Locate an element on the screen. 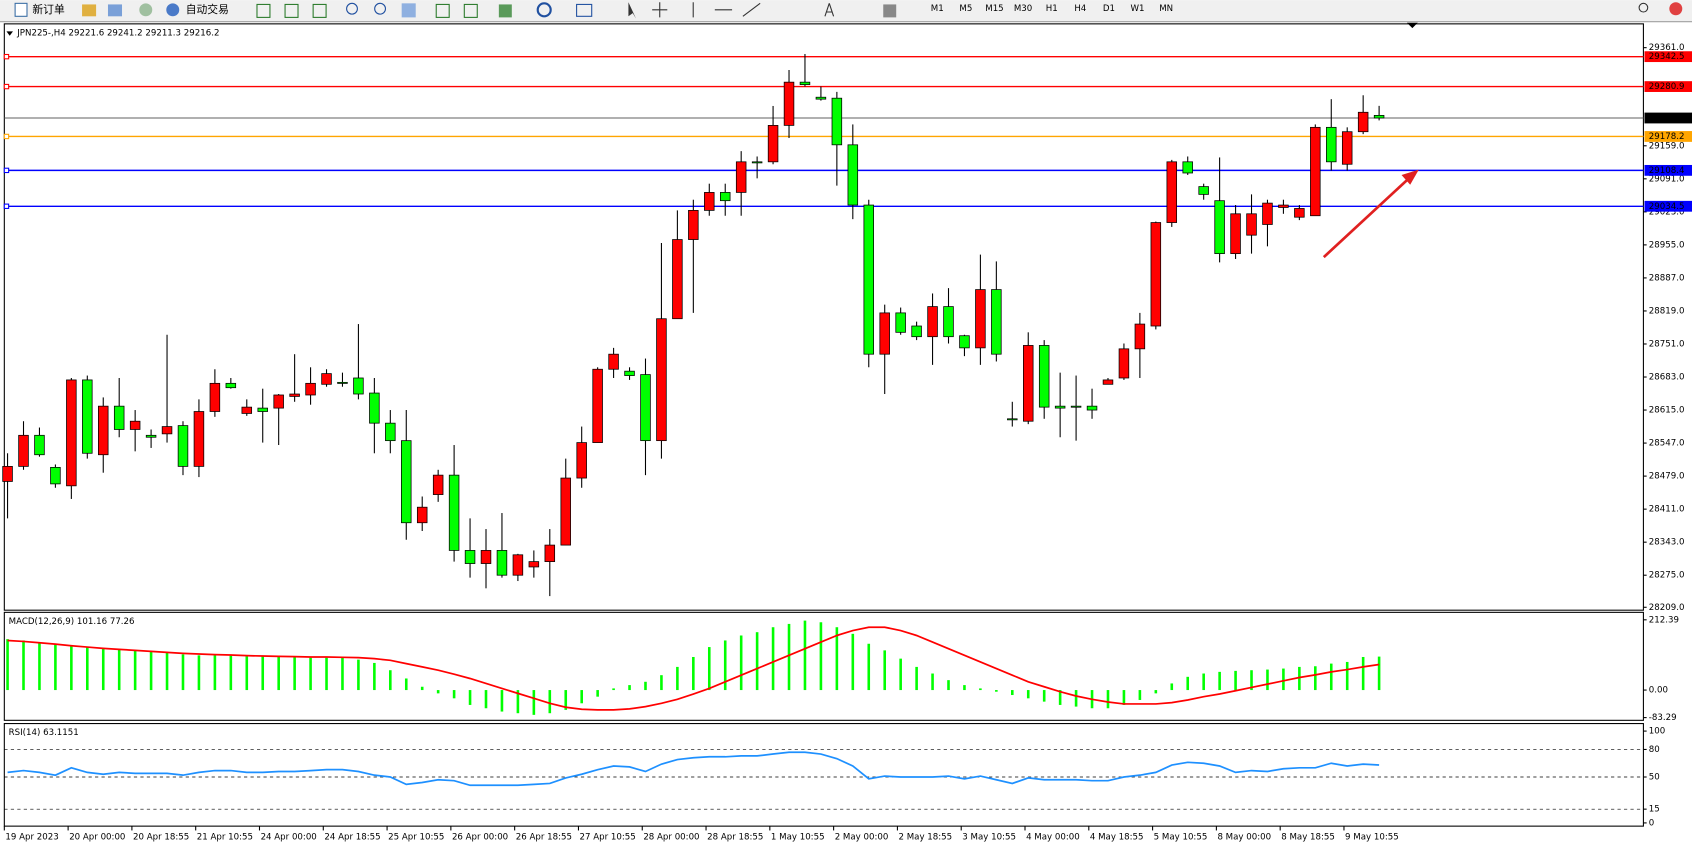 The width and height of the screenshot is (1692, 850). timeframe-button: MN is located at coordinates (1166, 9).